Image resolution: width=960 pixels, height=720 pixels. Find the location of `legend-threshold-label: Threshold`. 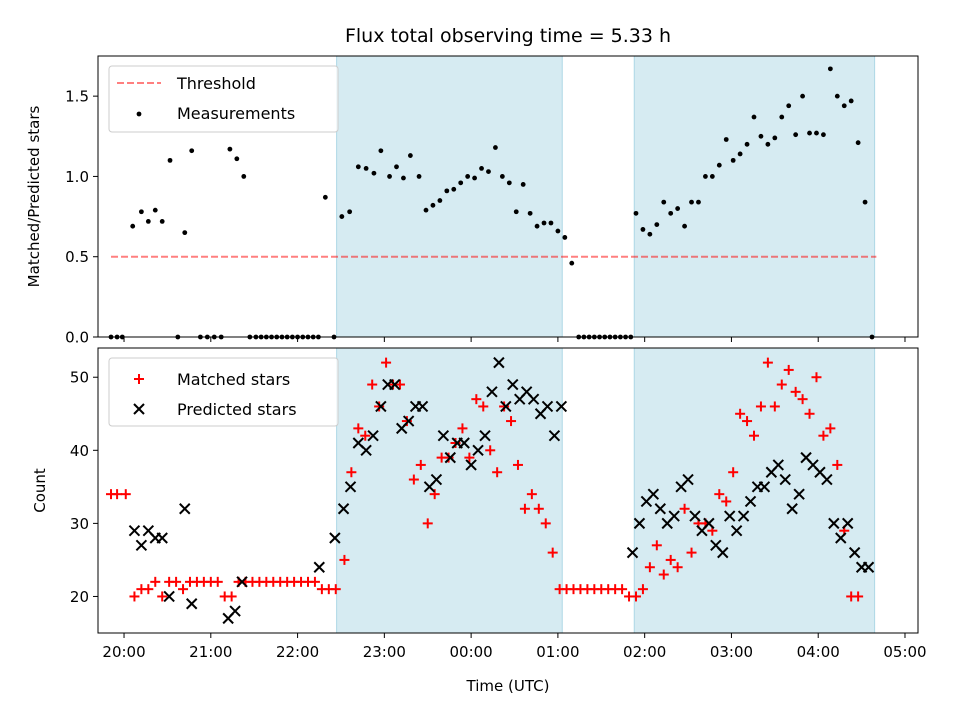

legend-threshold-label: Threshold is located at coordinates (216, 83).